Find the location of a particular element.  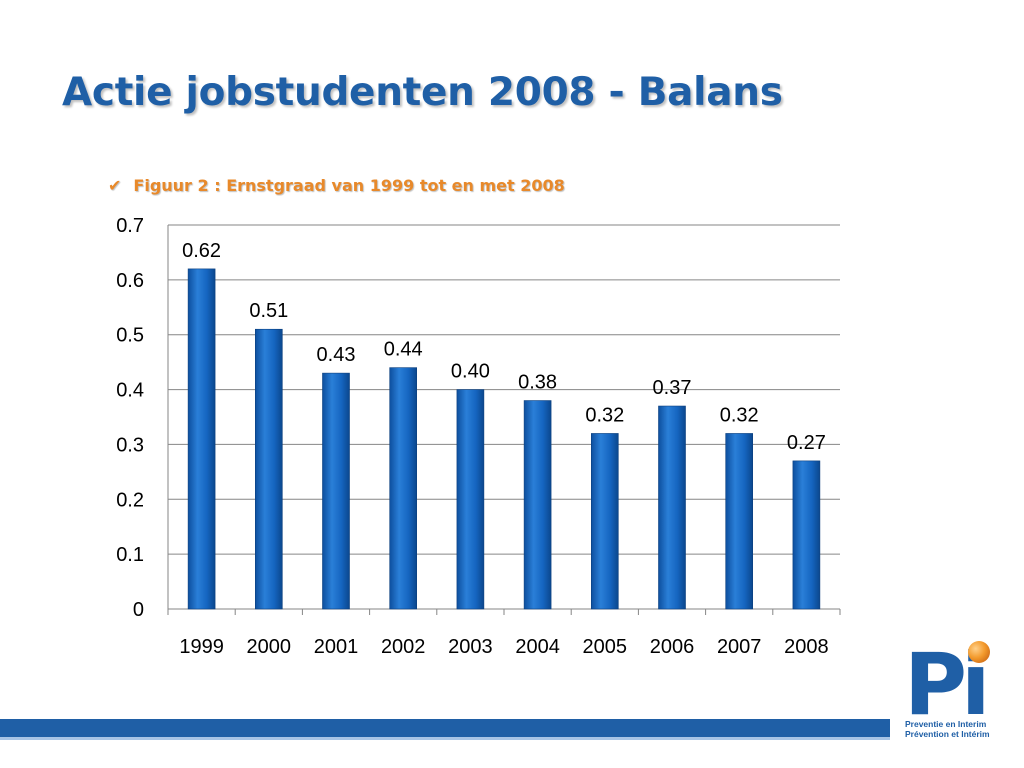

x-category-label: 2007 is located at coordinates (739, 647).